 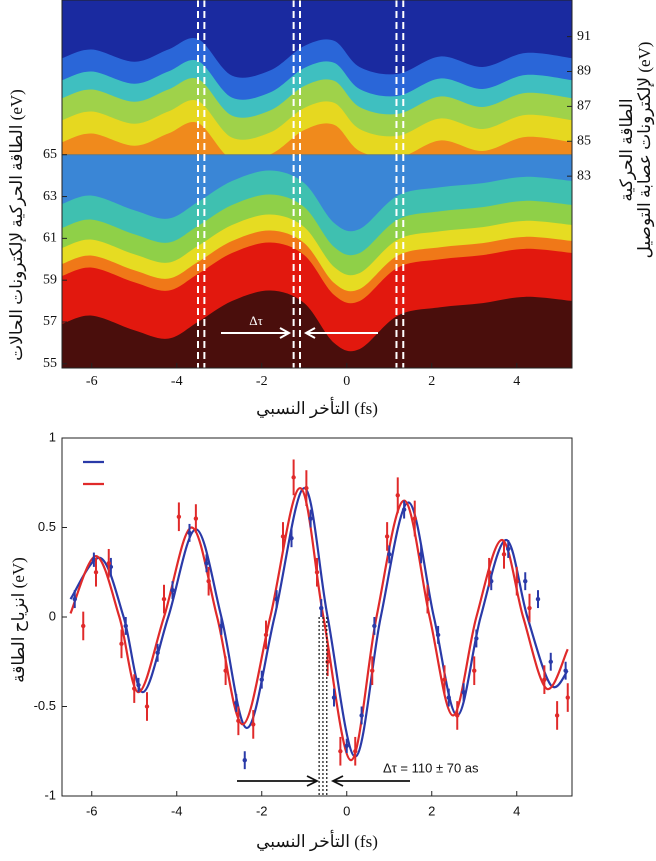 What do you see at coordinates (45, 705) in the screenshot?
I see `y-tick-label: -0.5` at bounding box center [45, 705].